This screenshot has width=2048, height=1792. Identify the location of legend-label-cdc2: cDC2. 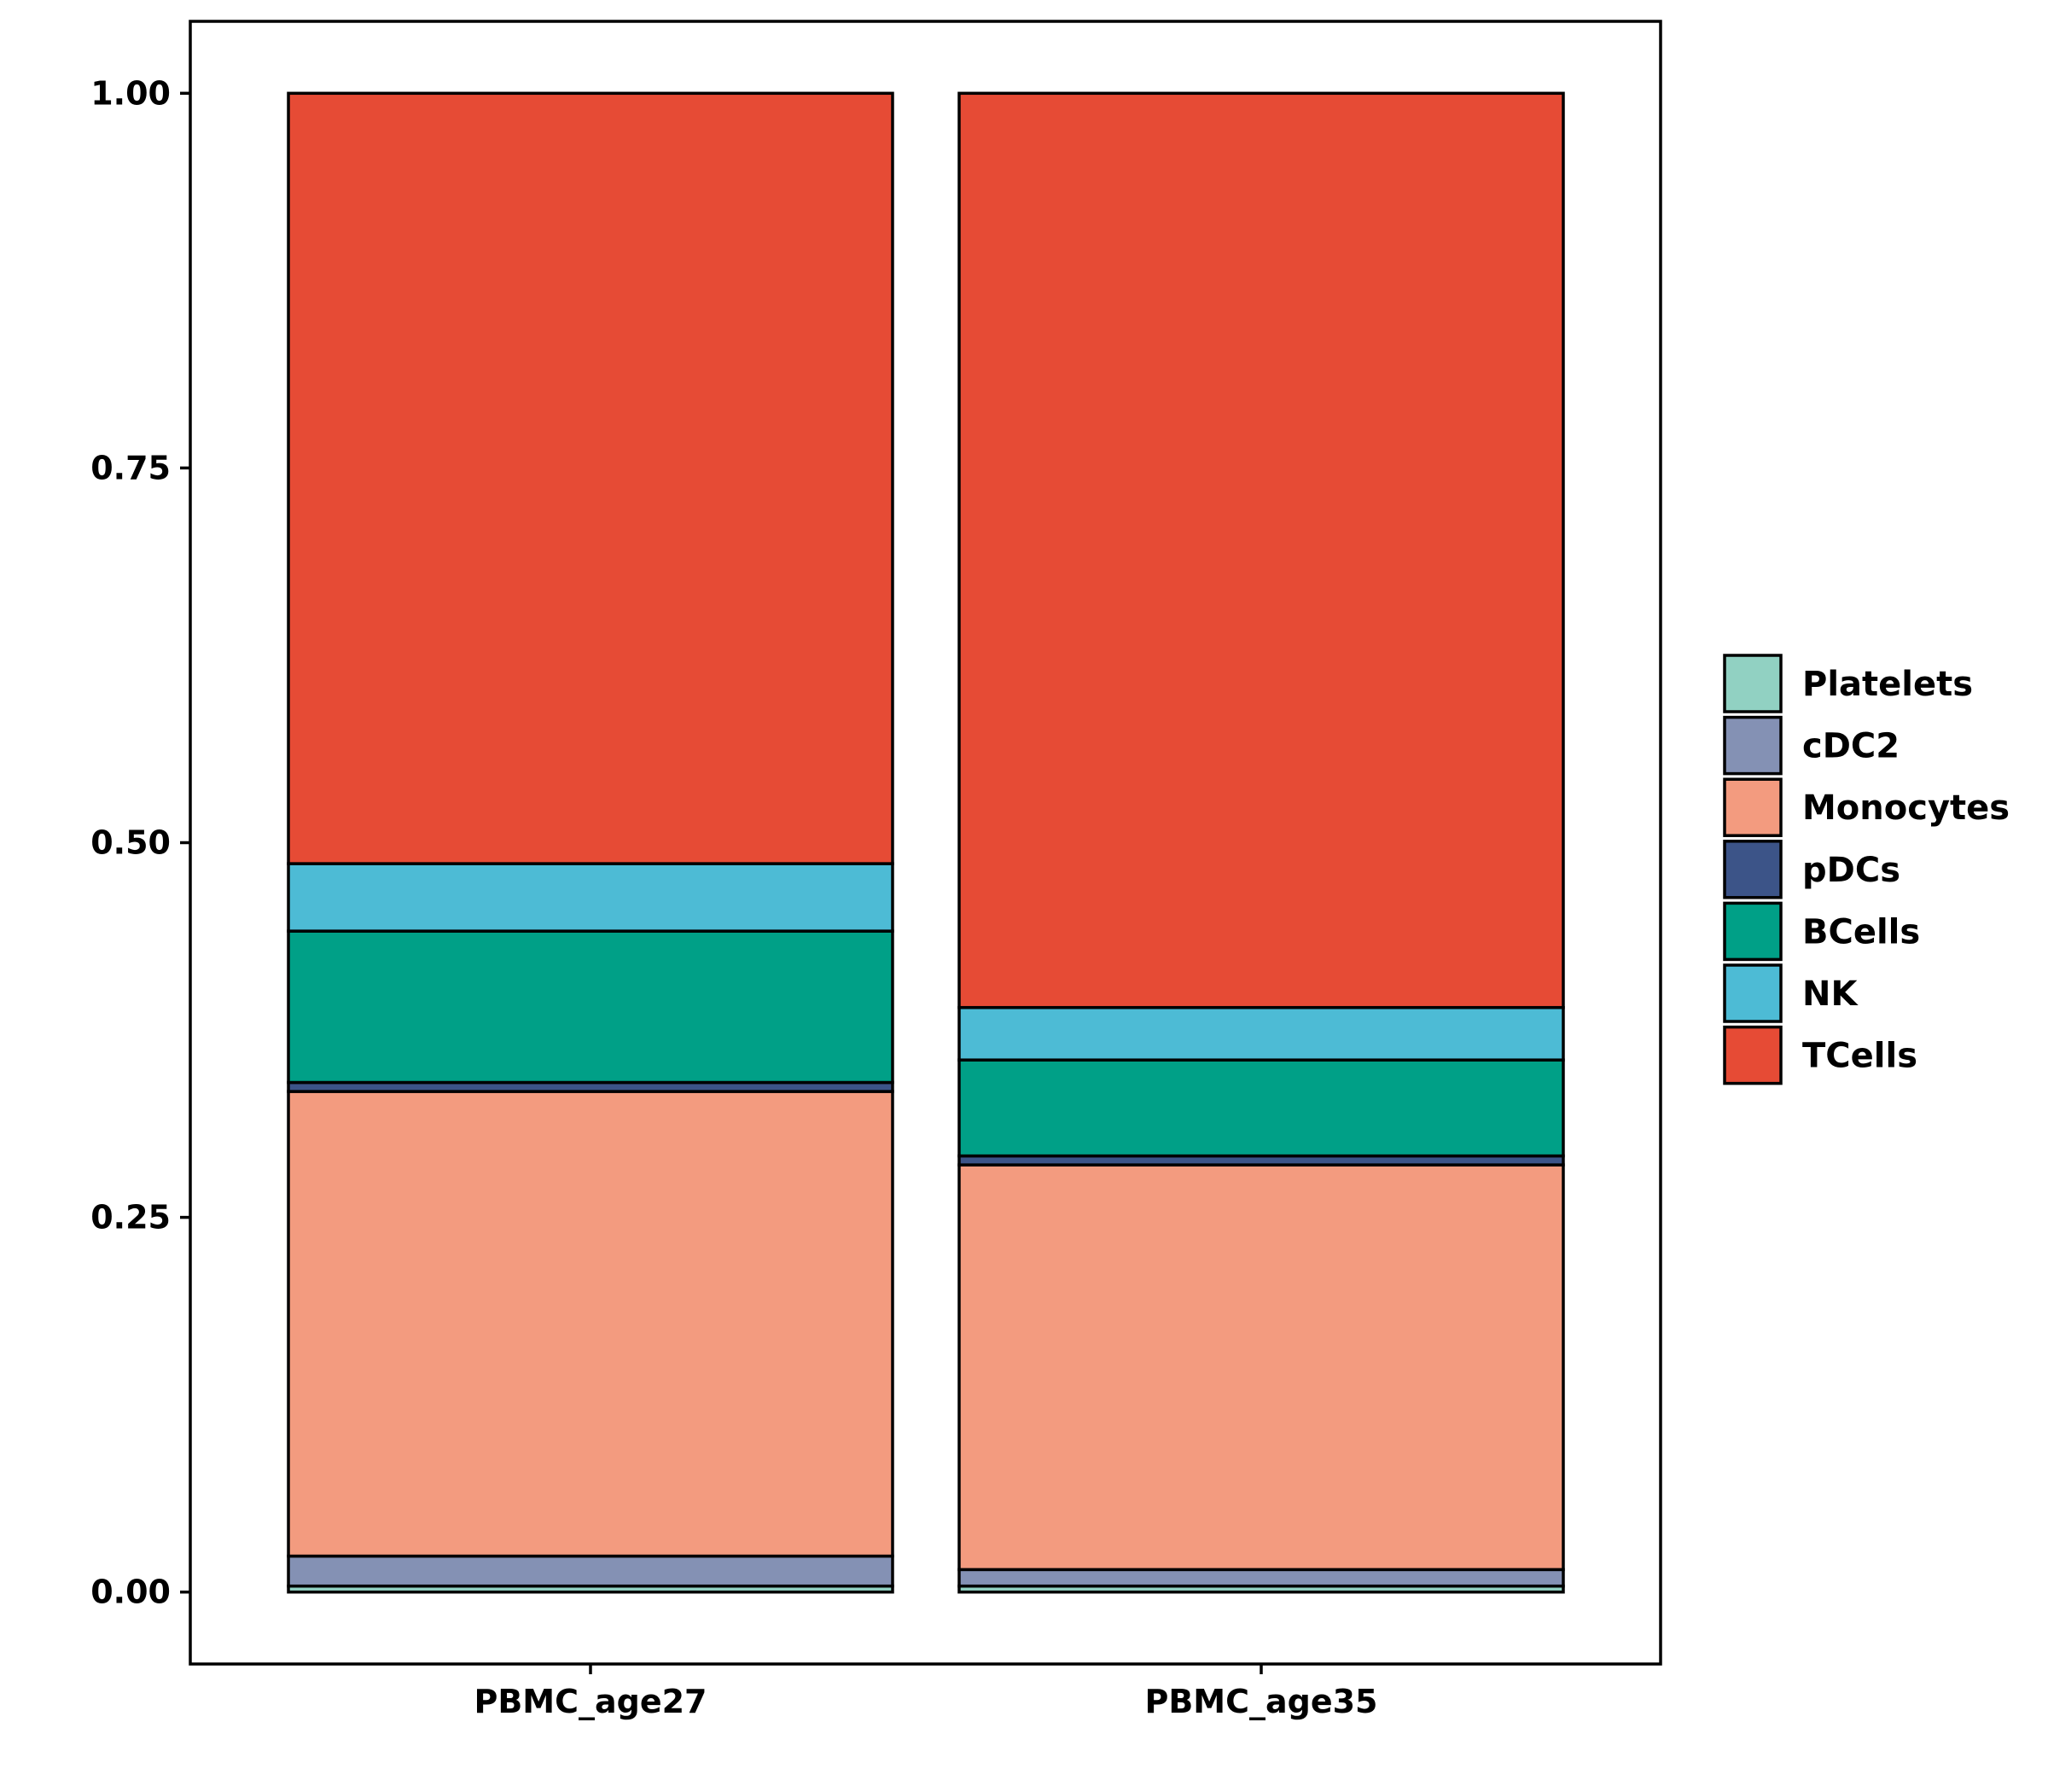
(1851, 746).